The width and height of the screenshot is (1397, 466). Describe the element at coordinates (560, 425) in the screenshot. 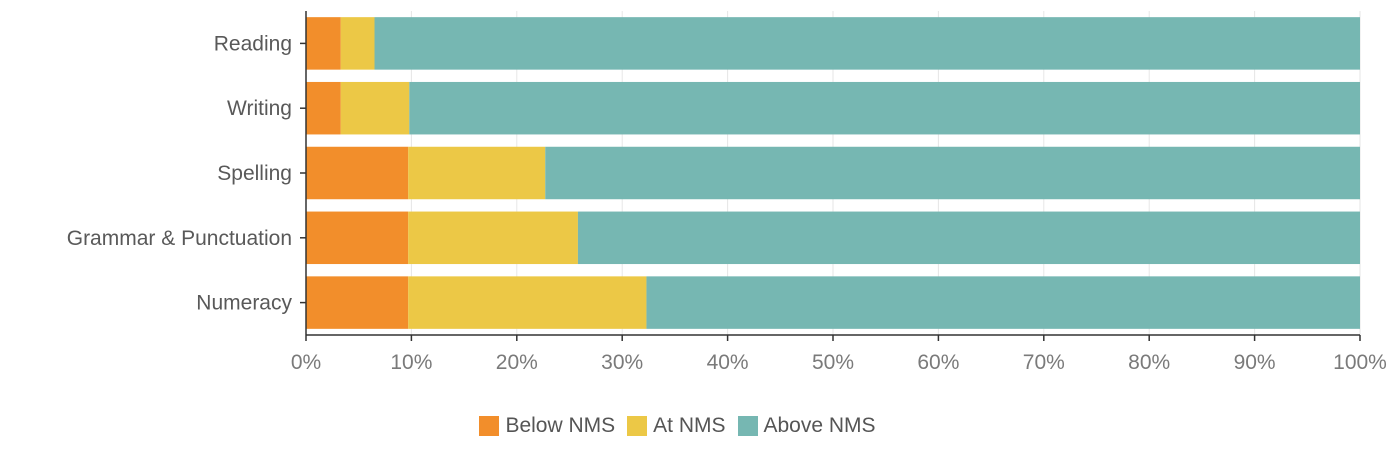

I see `legend-label-below: Below NMS` at that location.